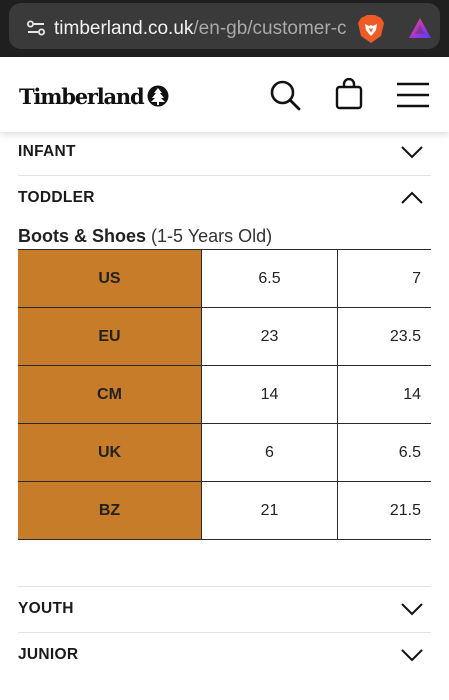  I want to click on url-host: timberland.co.uk, so click(124, 28).